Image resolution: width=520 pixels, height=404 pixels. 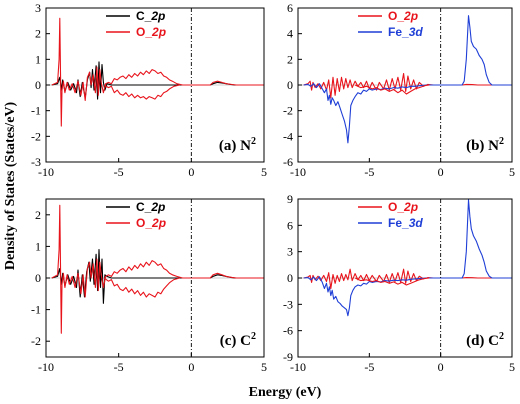 I want to click on y-axis-label: Density of States (States/eV), so click(x=10, y=185).